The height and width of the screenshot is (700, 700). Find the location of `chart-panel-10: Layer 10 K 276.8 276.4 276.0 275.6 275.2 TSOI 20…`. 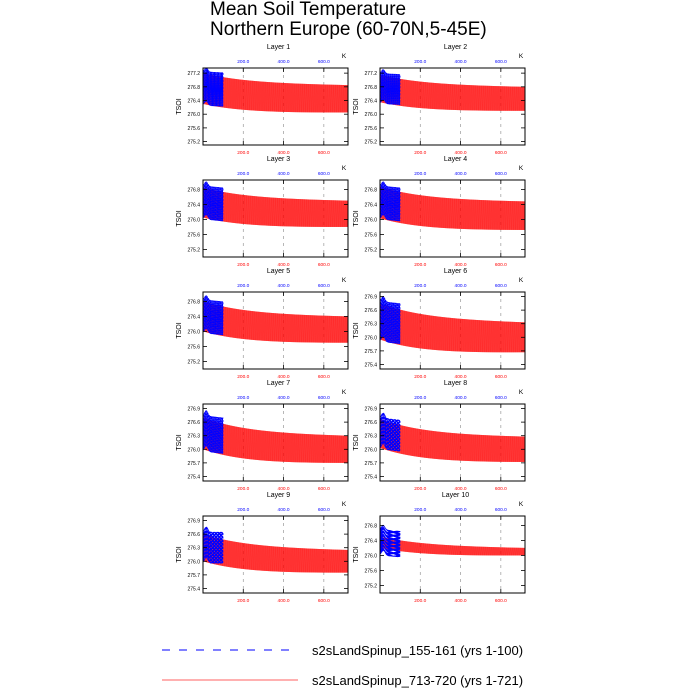

chart-panel-10: Layer 10 K 276.8 276.4 276.0 275.6 275.2 TSOI 20… is located at coordinates (439, 548).